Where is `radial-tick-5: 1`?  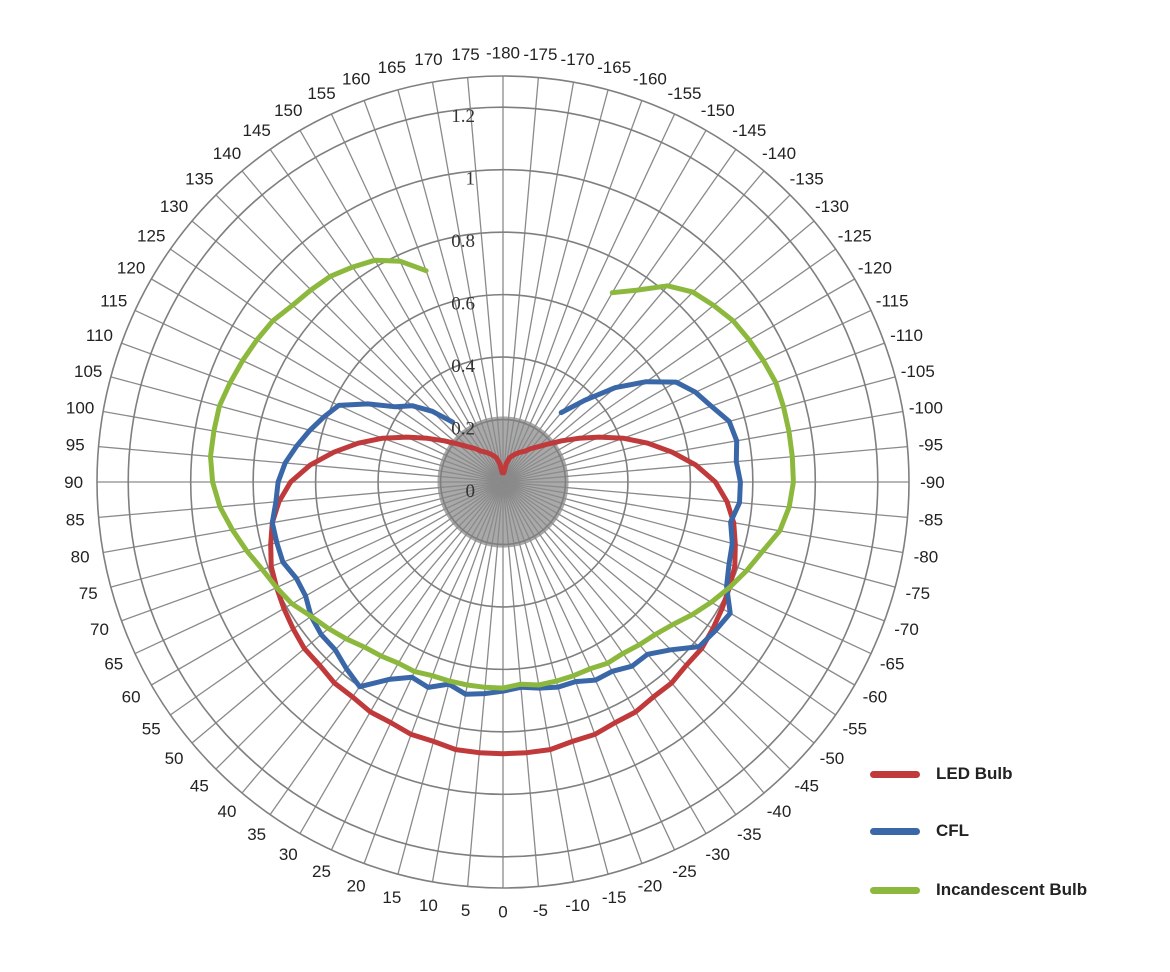
radial-tick-5: 1 is located at coordinates (471, 179).